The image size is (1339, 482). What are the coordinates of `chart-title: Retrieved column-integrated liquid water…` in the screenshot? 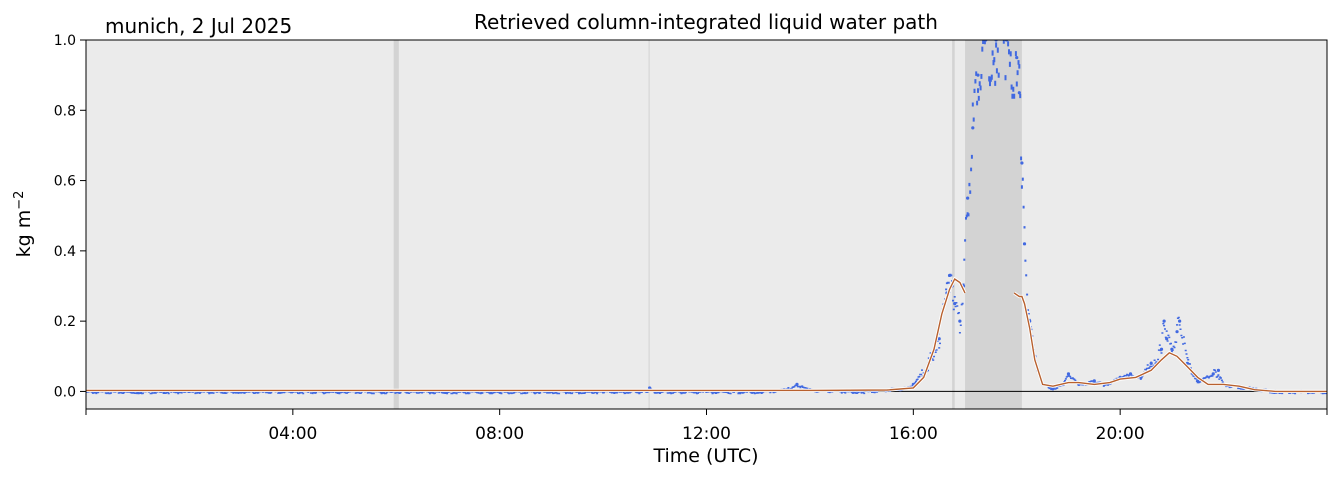 It's located at (706, 22).